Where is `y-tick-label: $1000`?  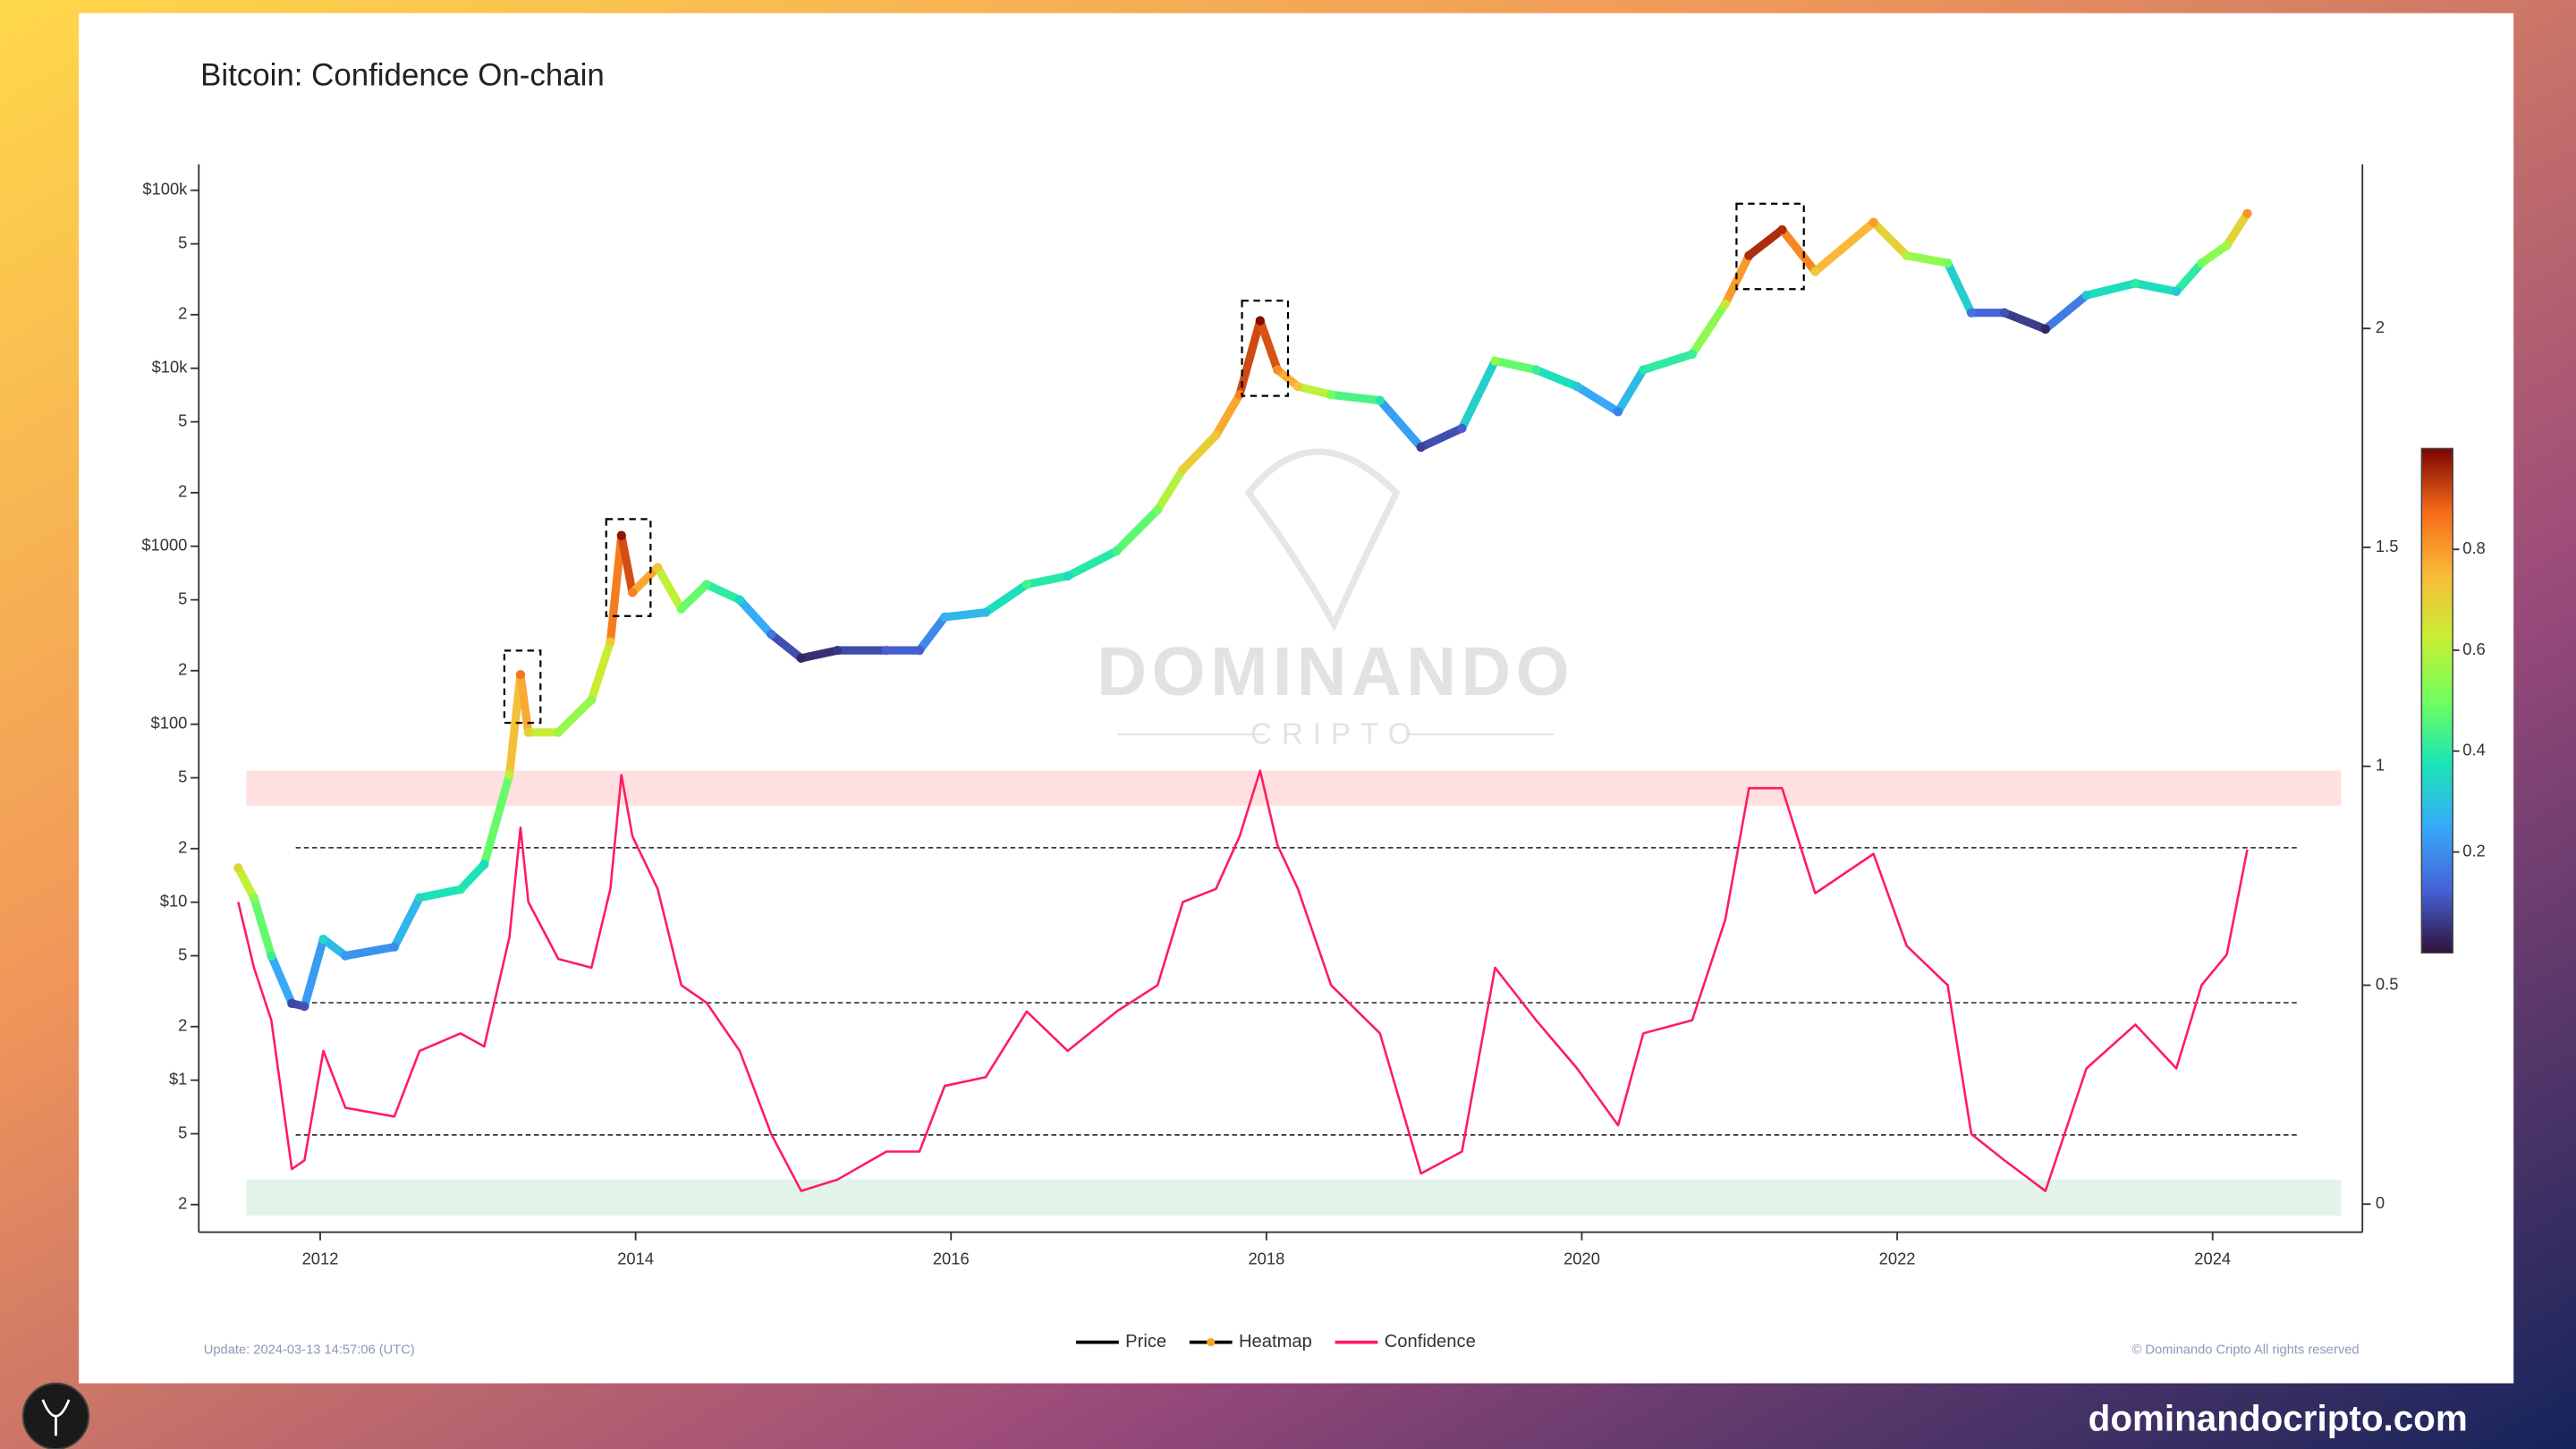 y-tick-label: $1000 is located at coordinates (164, 545).